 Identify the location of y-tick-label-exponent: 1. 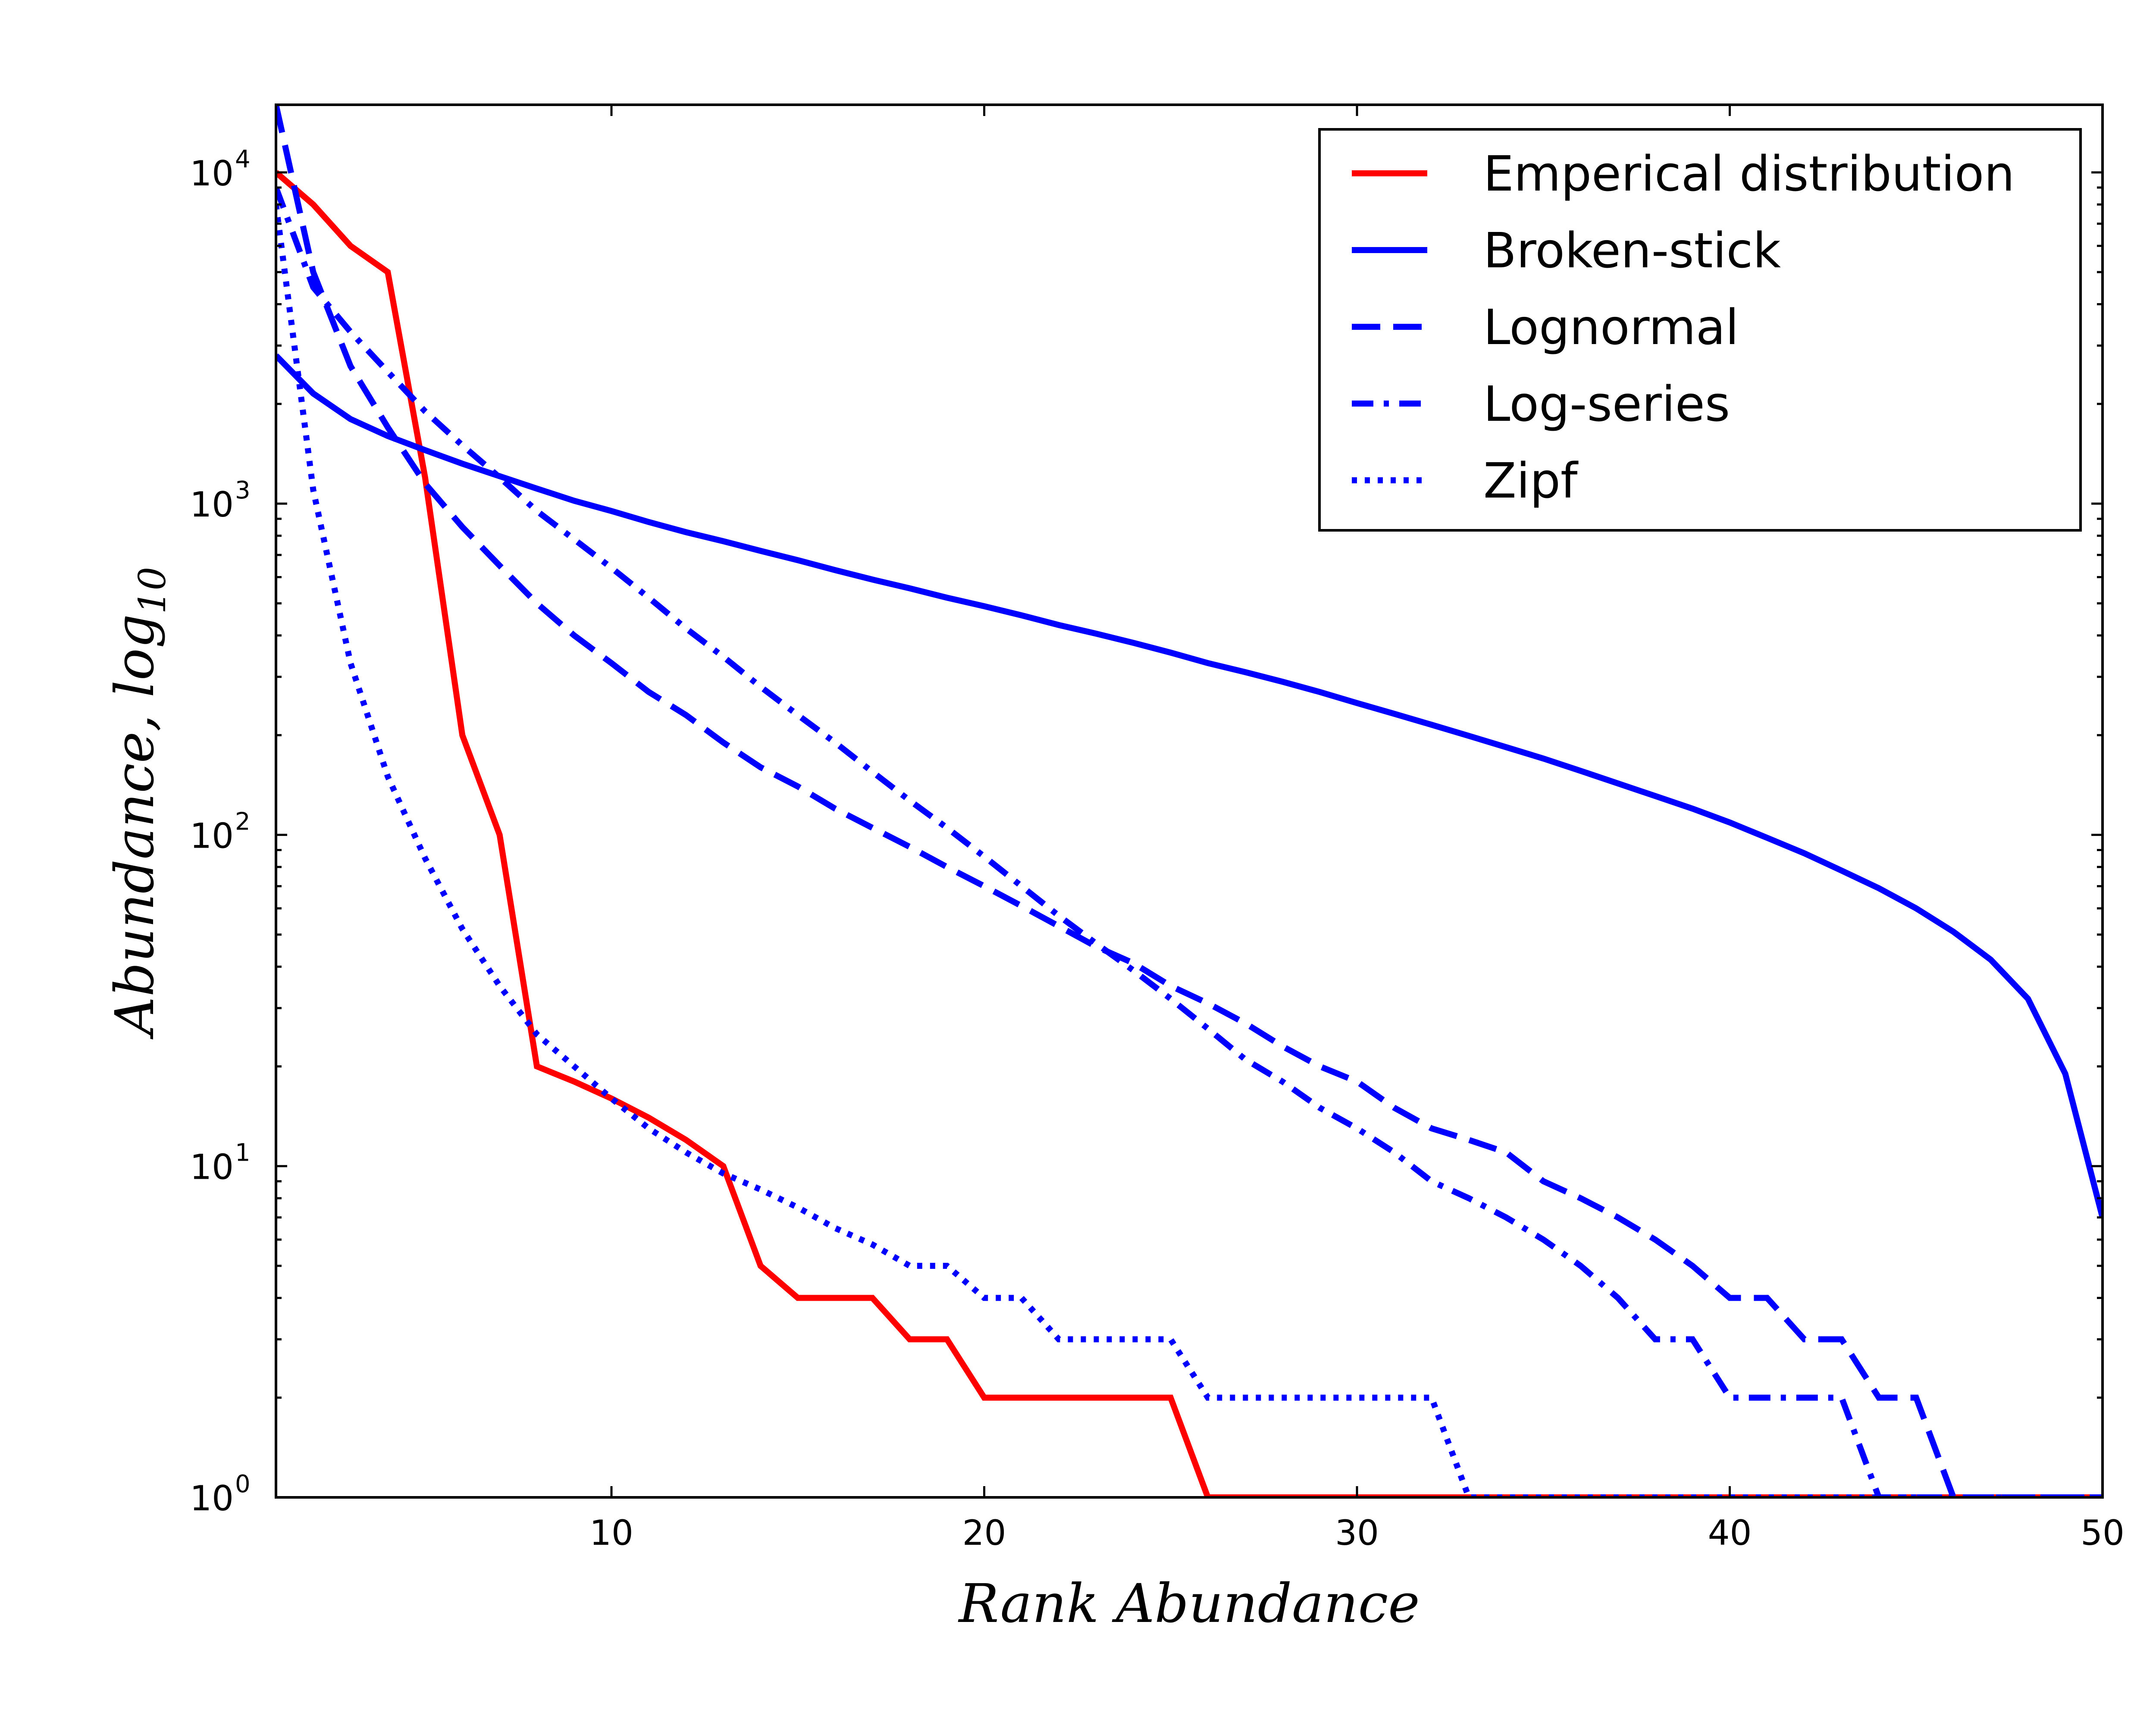
(243, 1153).